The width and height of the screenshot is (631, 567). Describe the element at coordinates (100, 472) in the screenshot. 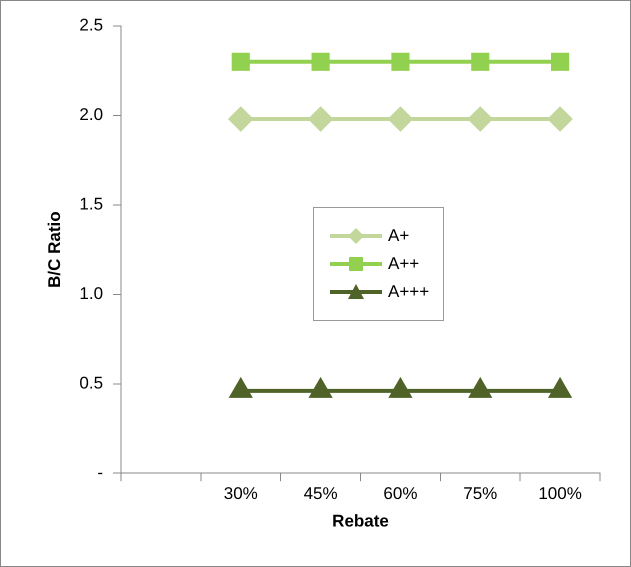

I see `y-tick-label: -` at that location.